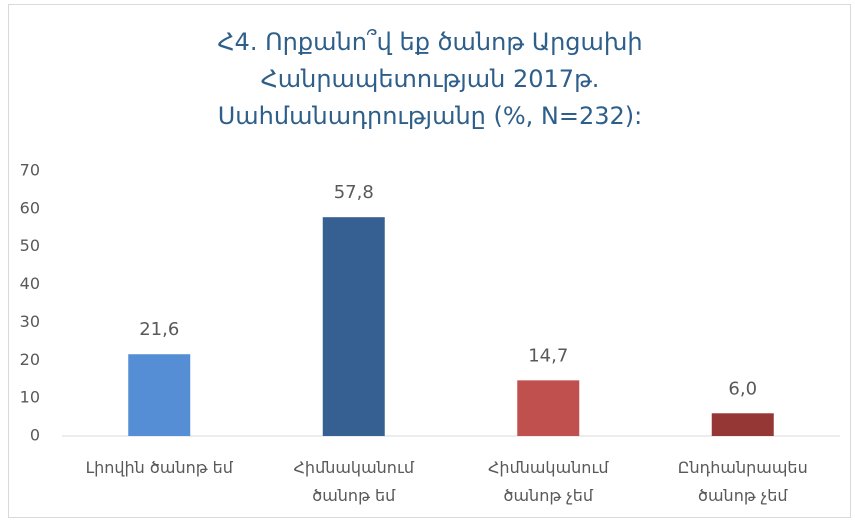 The width and height of the screenshot is (855, 522). Describe the element at coordinates (742, 481) in the screenshot. I see `x-tick-label: Ընդհանրապես ծանոթ չեմ` at that location.